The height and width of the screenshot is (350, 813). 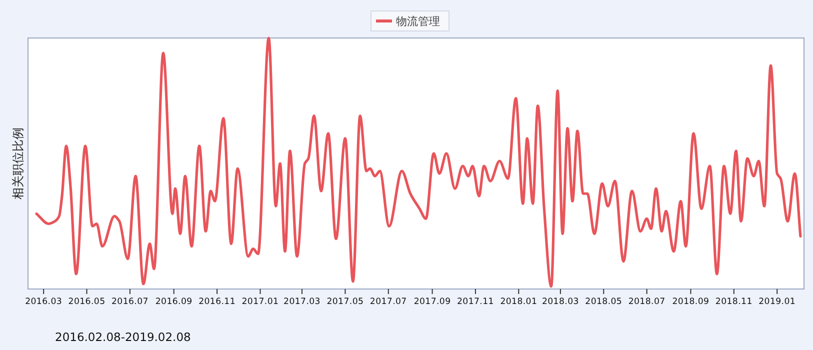 I want to click on x-tick-label: 2017.11, so click(x=475, y=302).